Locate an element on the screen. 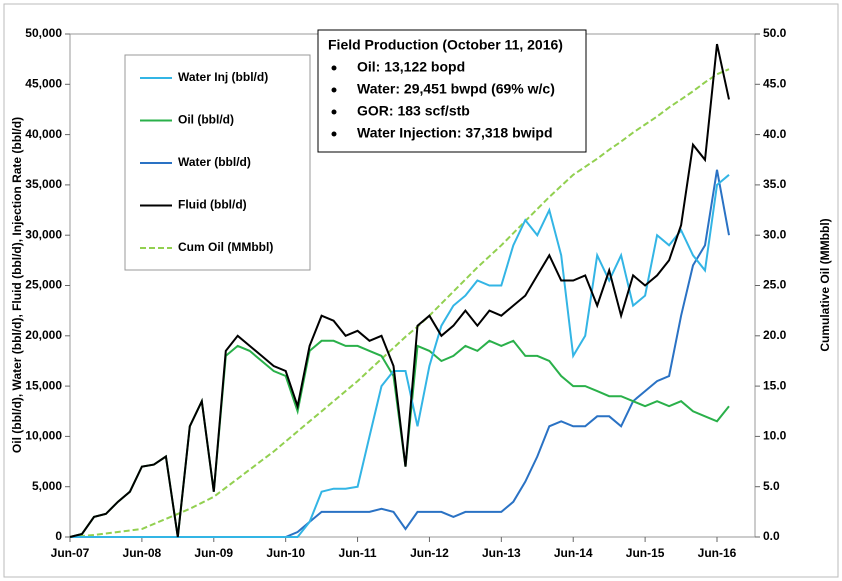  y2-tick-label: 45.0 is located at coordinates (775, 83).